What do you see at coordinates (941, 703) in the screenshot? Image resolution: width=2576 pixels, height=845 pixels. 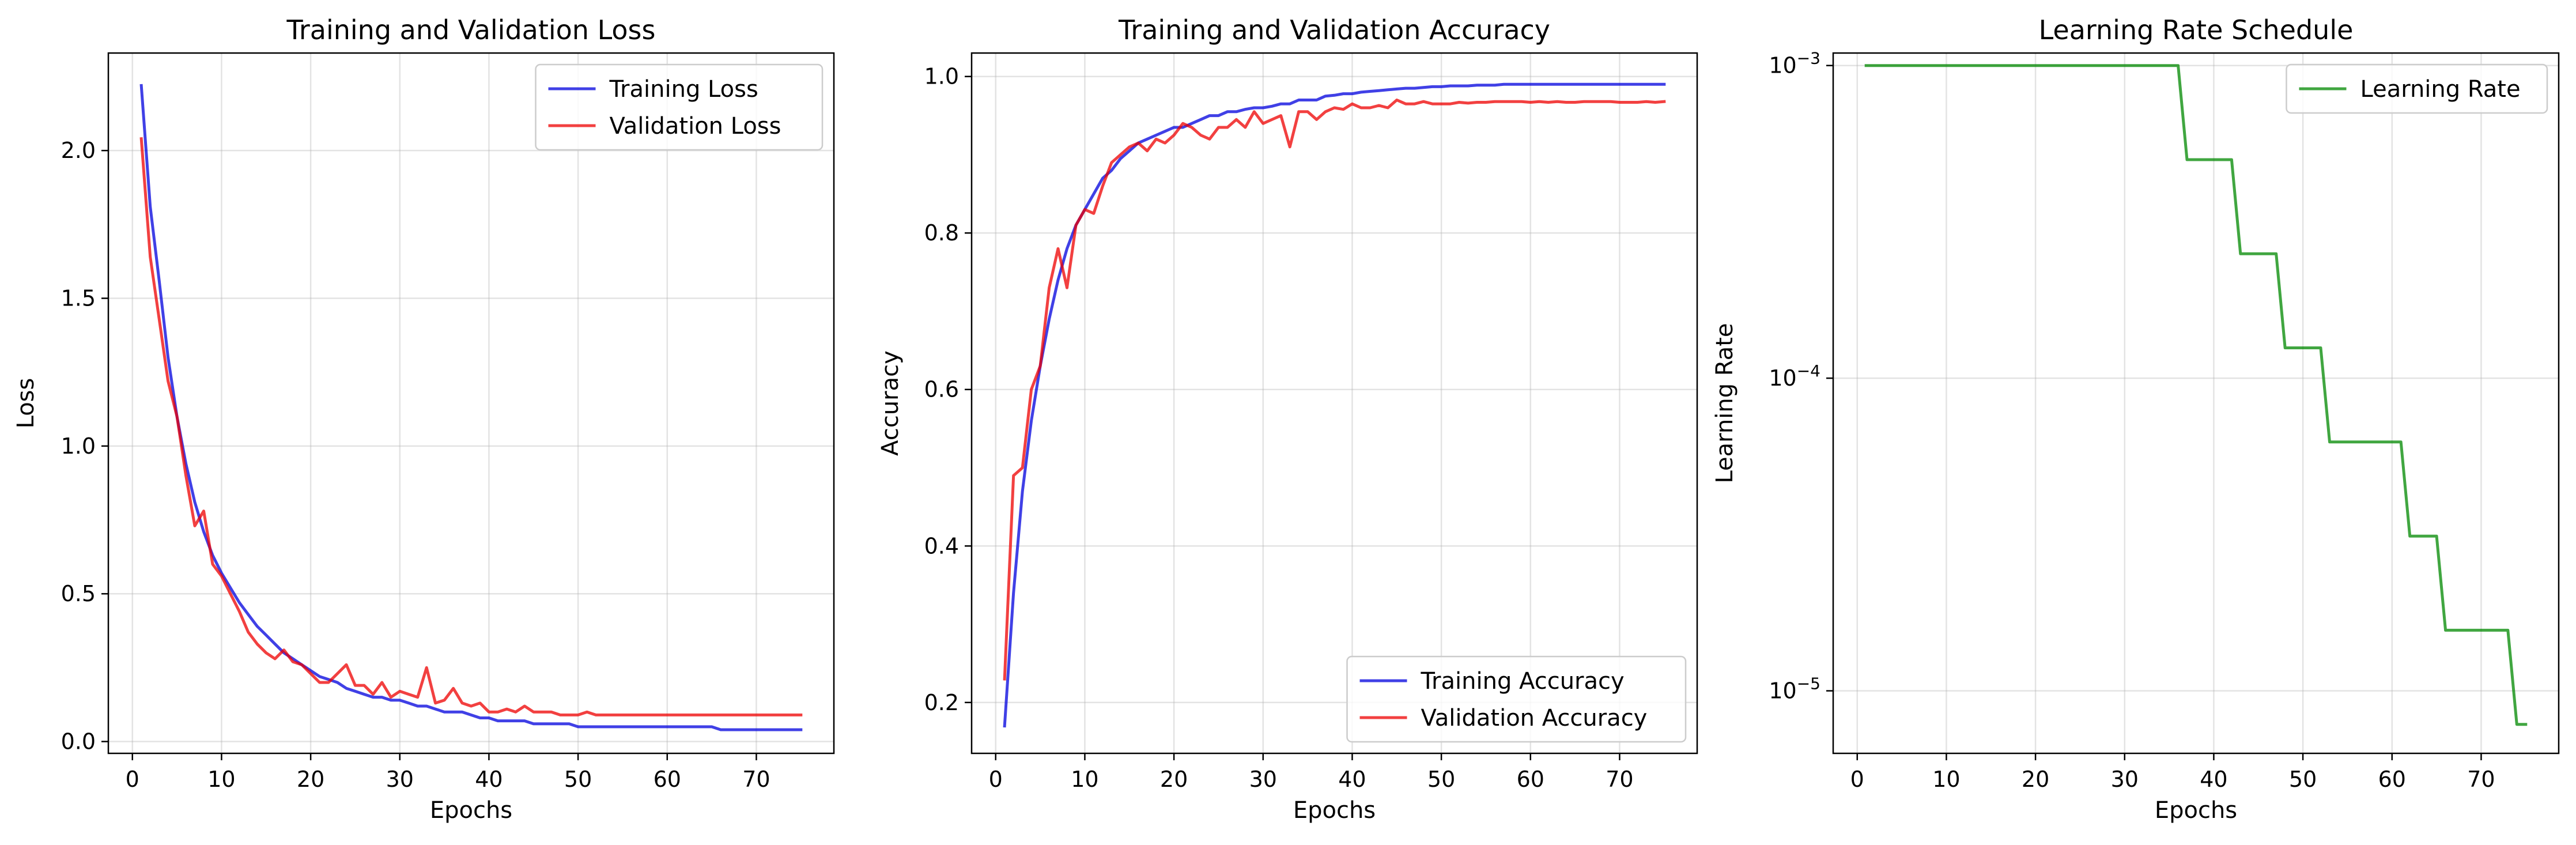 I see `y-tick-label: 0.2` at bounding box center [941, 703].